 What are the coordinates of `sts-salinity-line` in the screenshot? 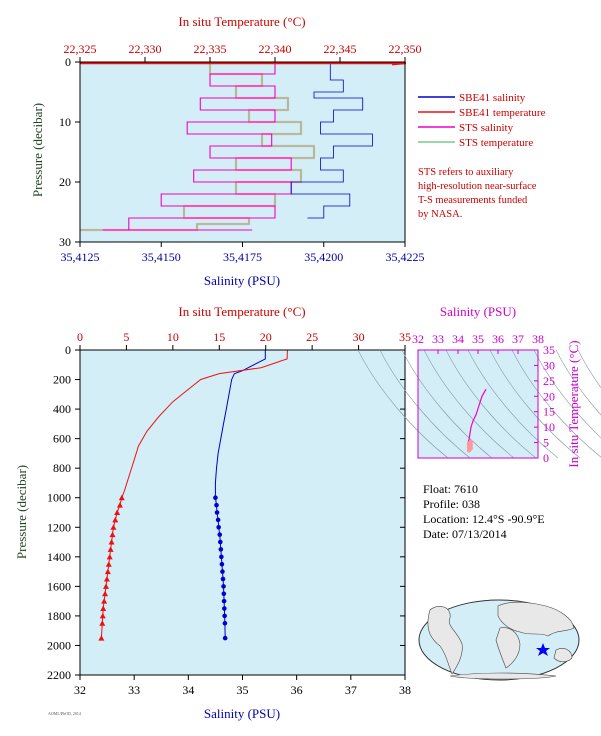 It's located at (197, 146).